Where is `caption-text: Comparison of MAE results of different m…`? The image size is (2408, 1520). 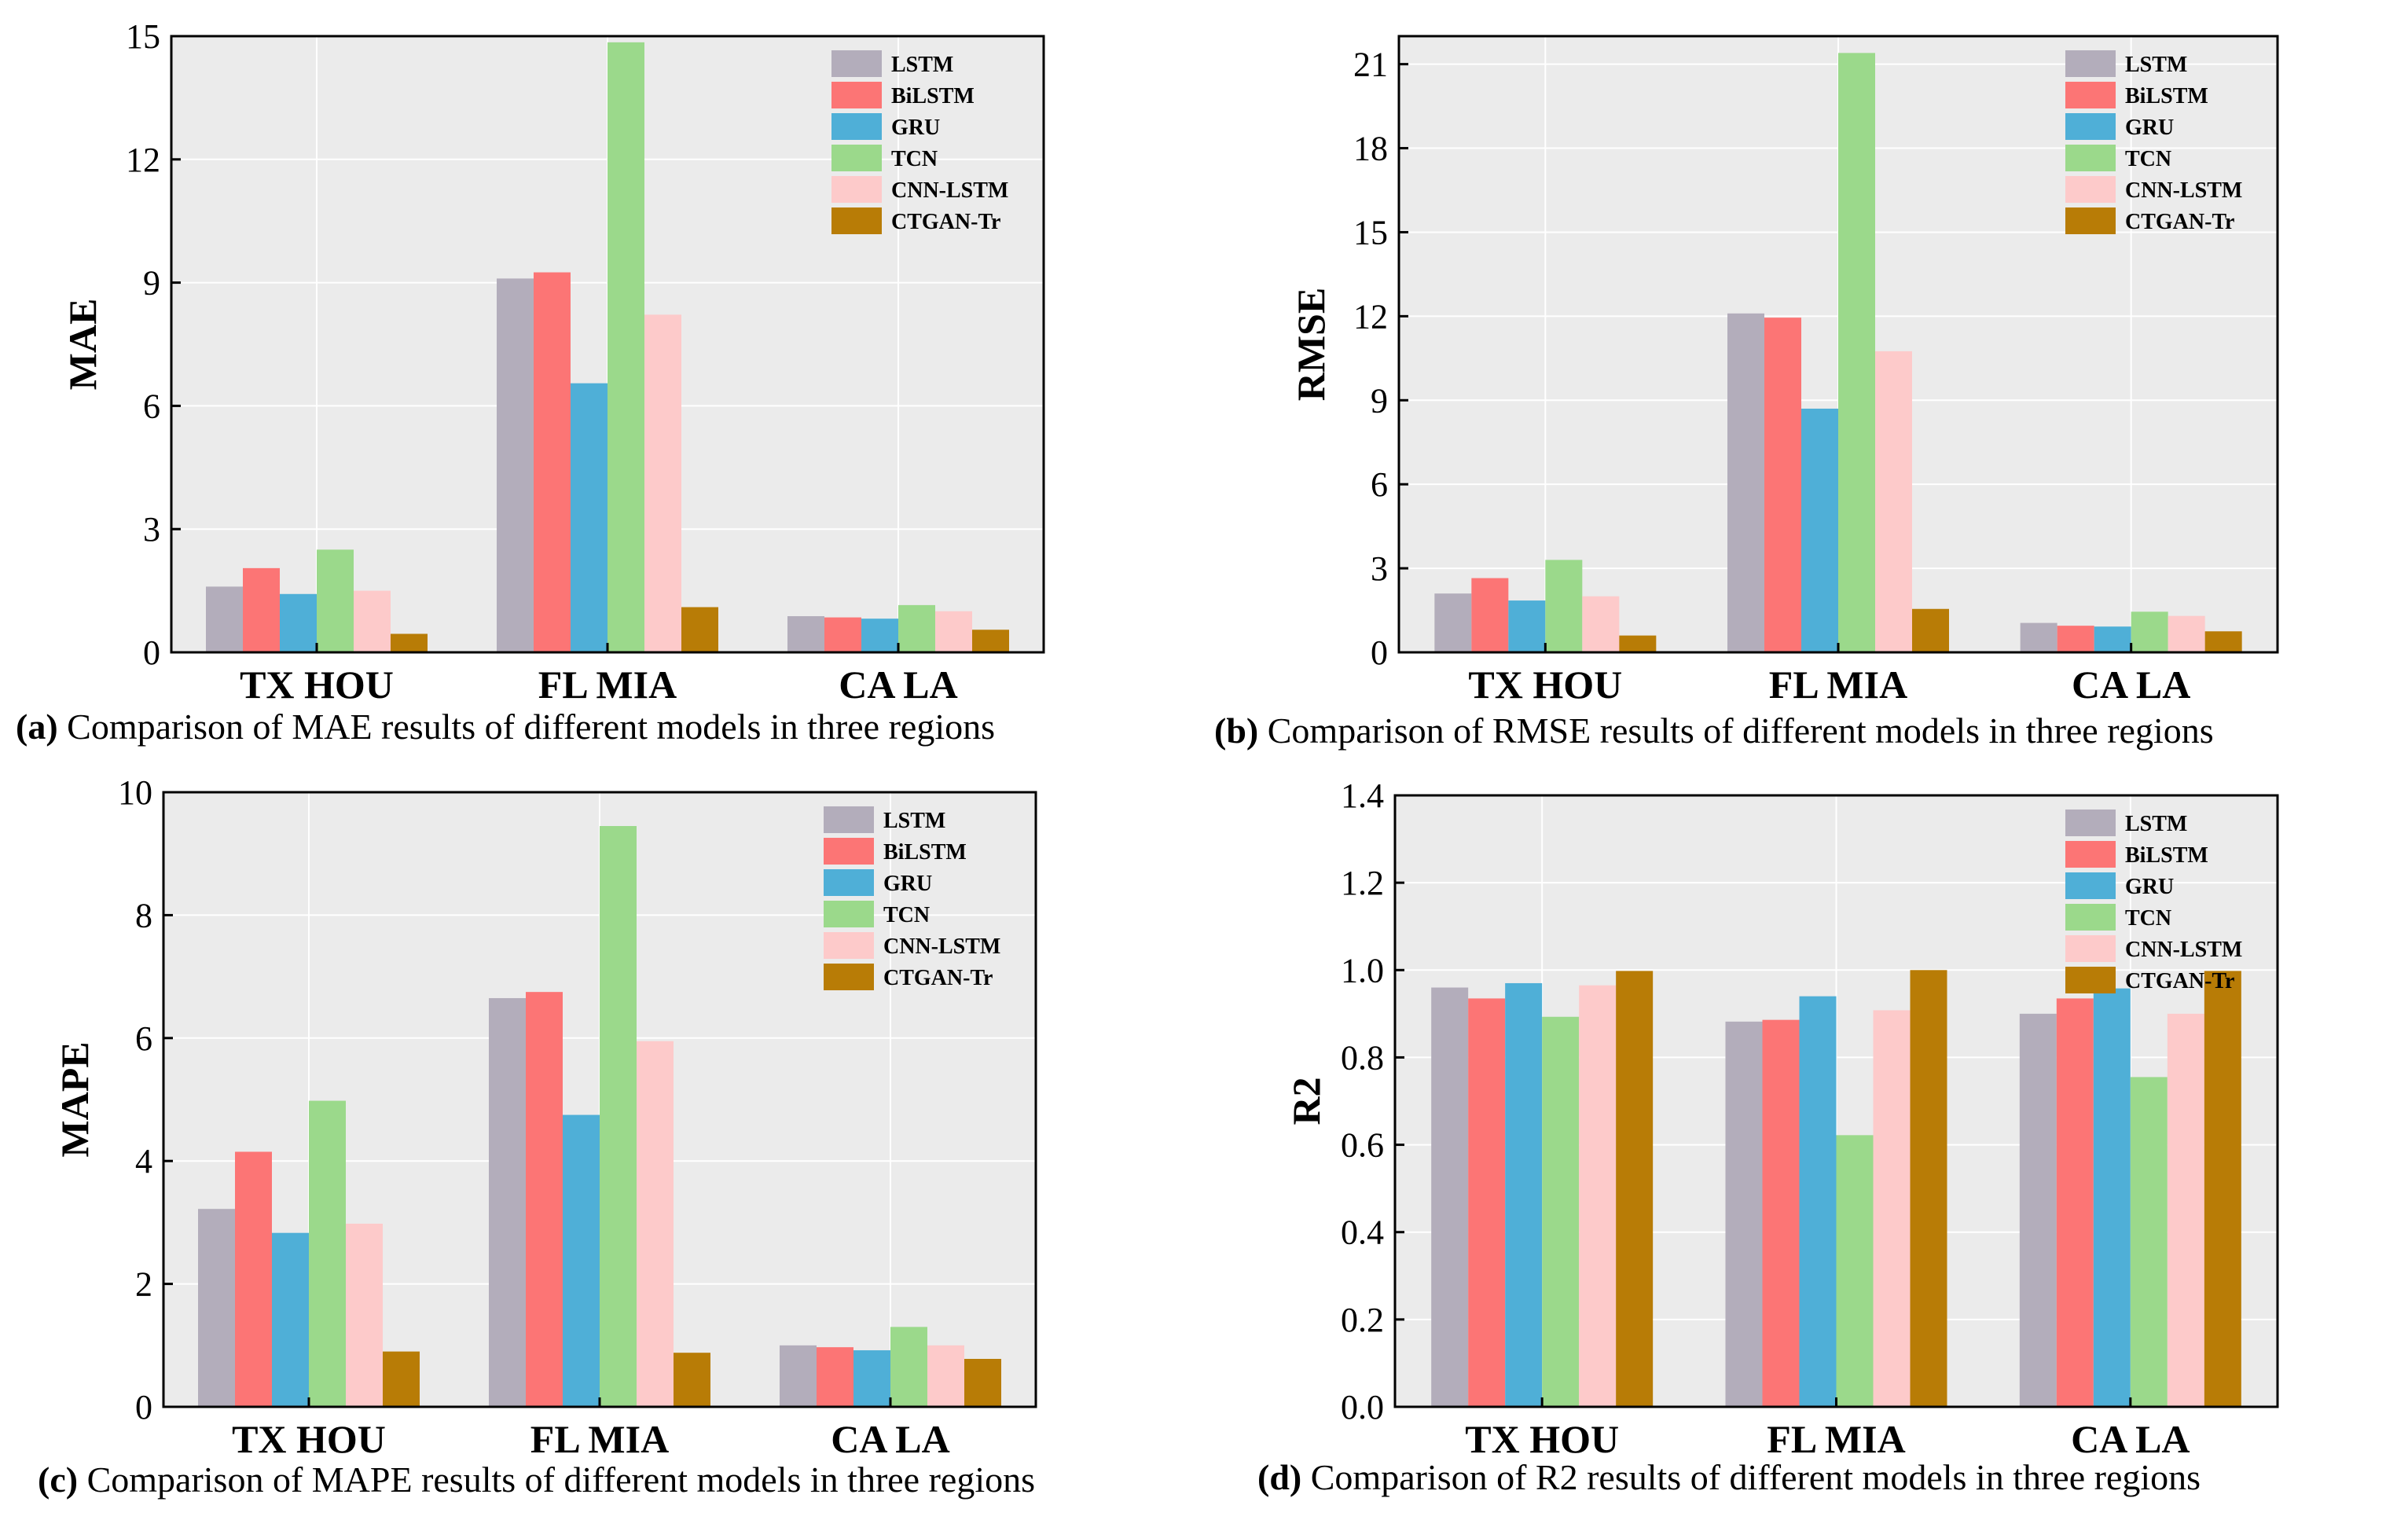 caption-text: Comparison of MAE results of different m… is located at coordinates (526, 727).